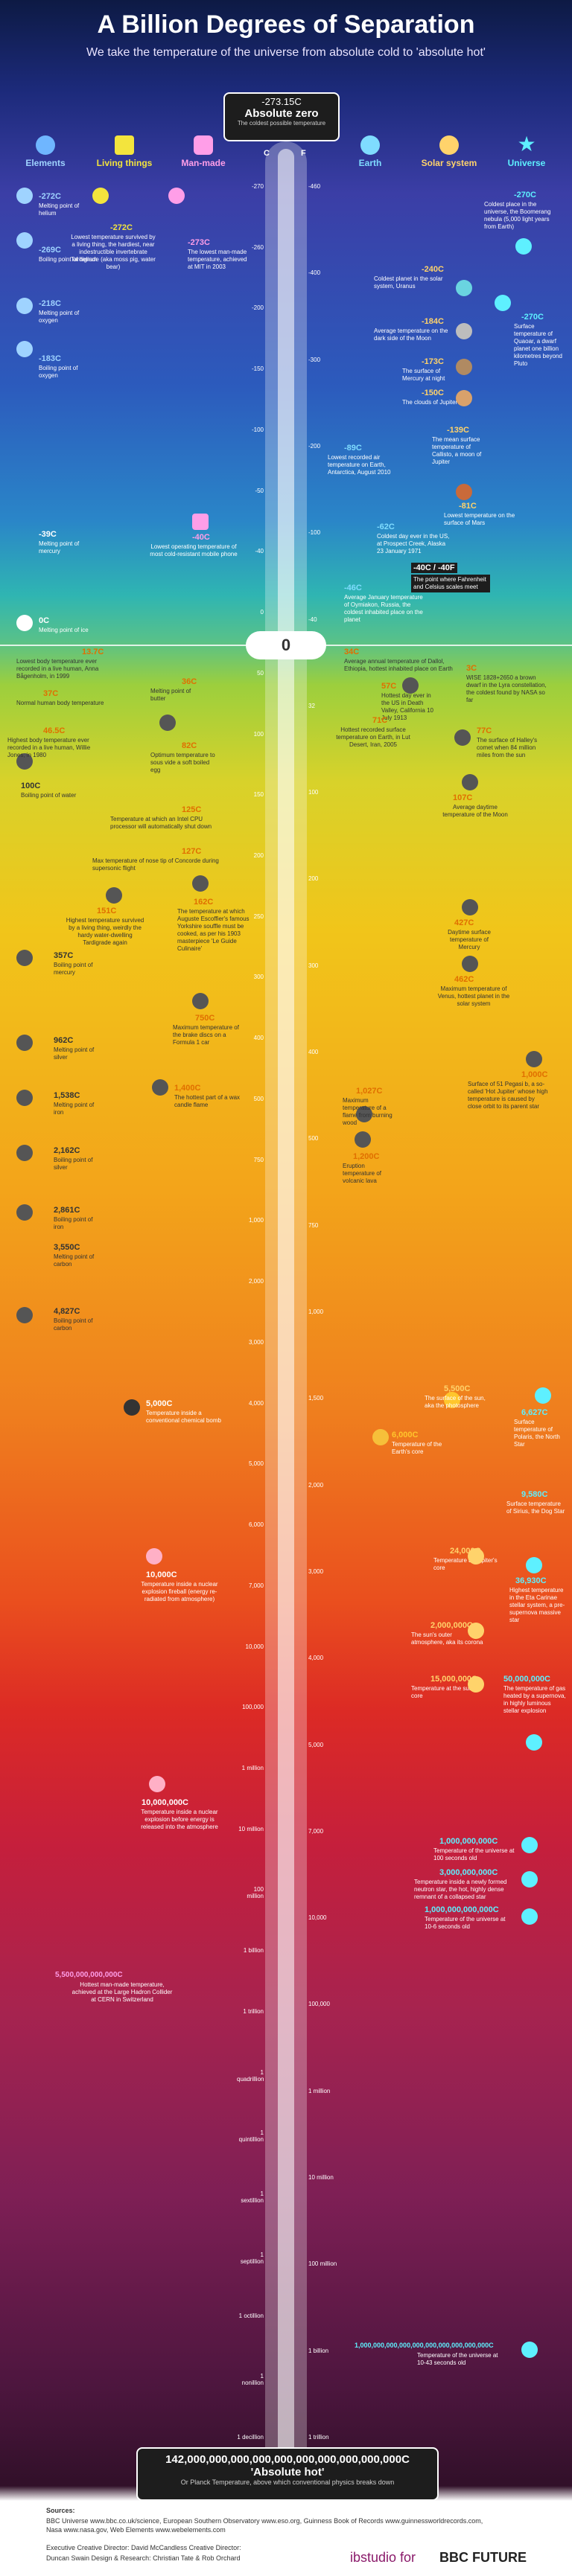  I want to click on fahrenheit-tick: 400, so click(313, 1052).